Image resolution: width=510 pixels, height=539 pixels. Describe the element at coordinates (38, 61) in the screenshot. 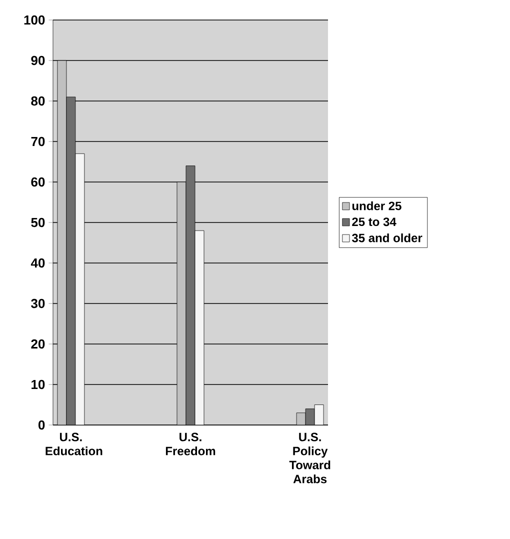

I see `y-tick-label: 90` at that location.